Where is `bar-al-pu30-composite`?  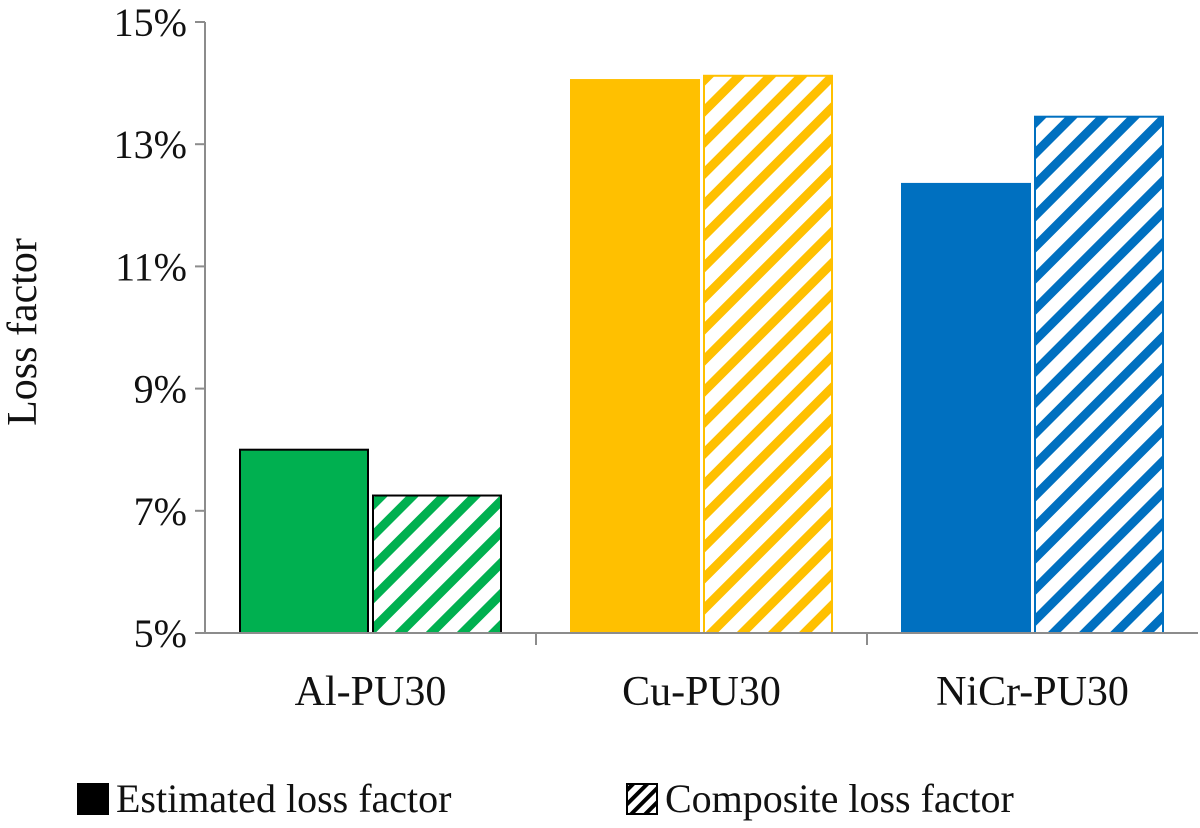 bar-al-pu30-composite is located at coordinates (437, 564).